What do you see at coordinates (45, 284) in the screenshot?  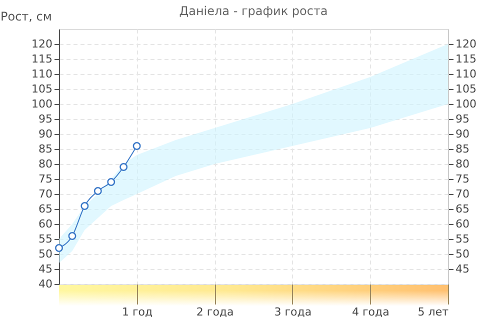 I see `y-tick-label: 40` at bounding box center [45, 284].